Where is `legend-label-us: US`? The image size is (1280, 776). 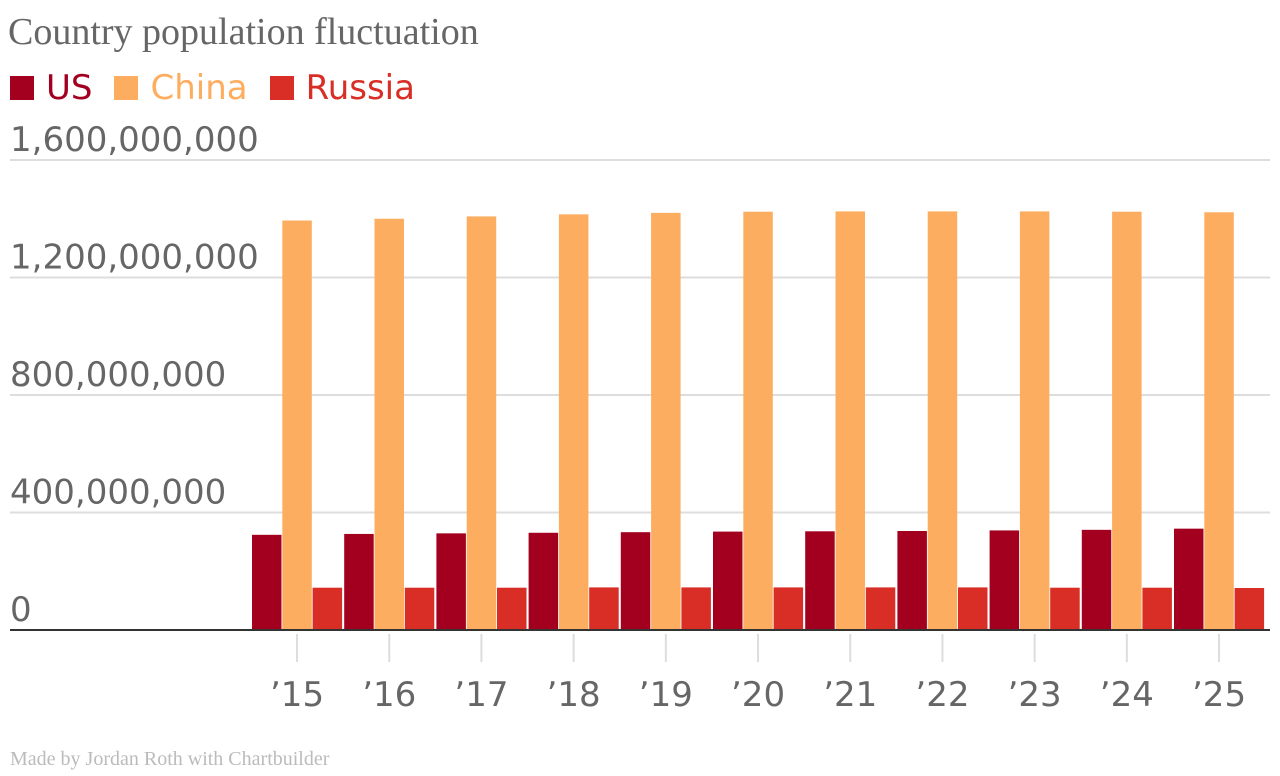 legend-label-us: US is located at coordinates (69, 88).